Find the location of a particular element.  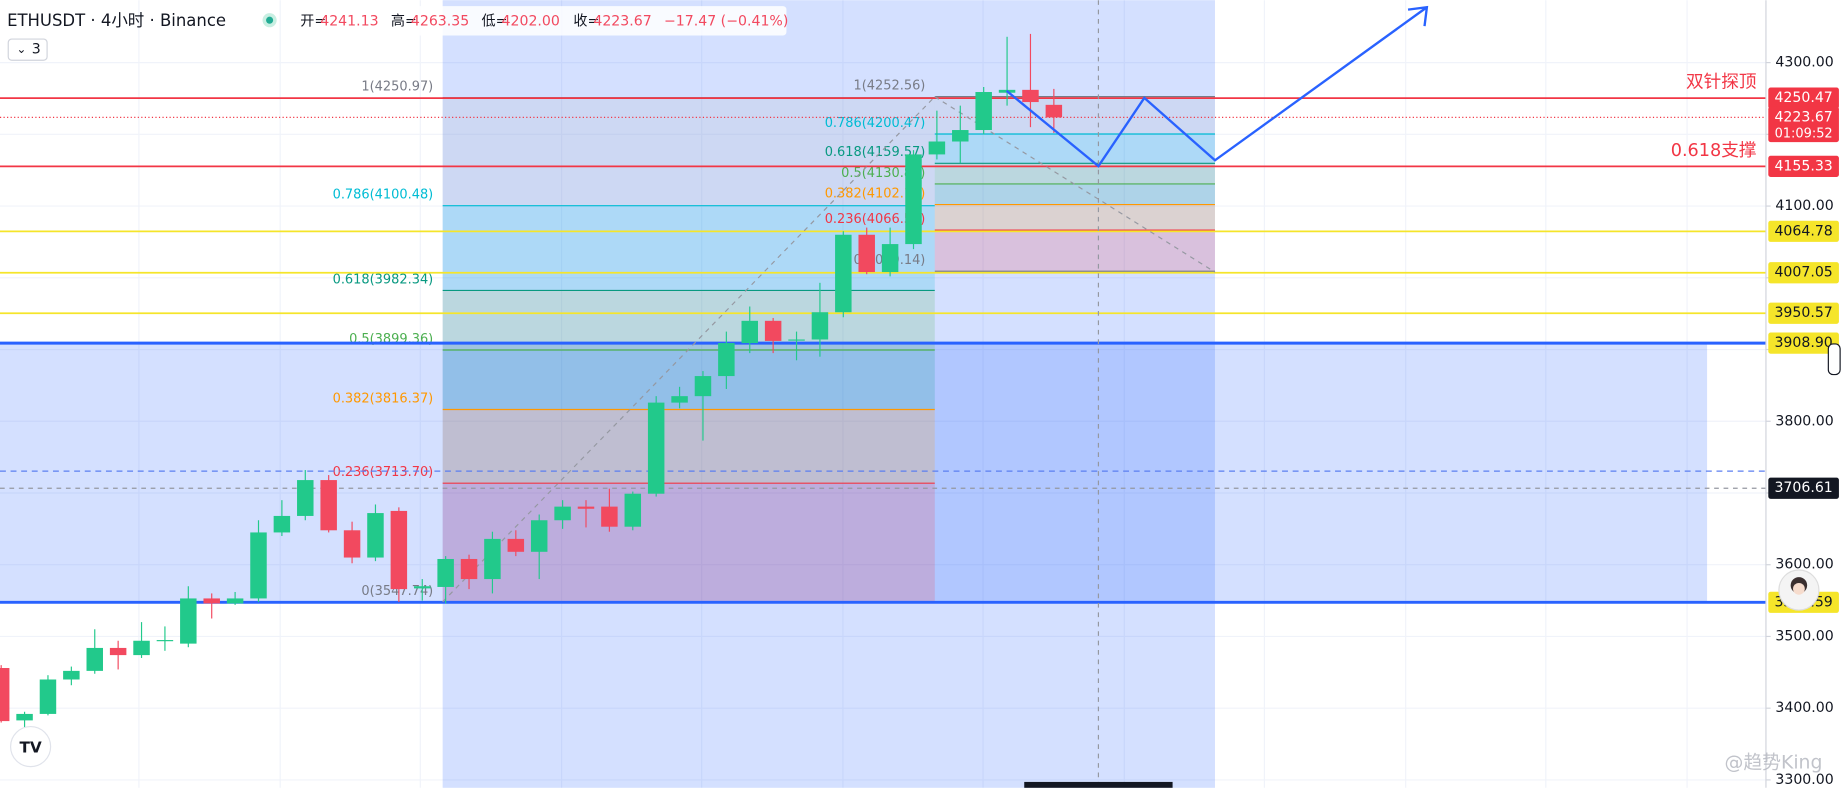

ohlc-bg is located at coordinates (540, 21).